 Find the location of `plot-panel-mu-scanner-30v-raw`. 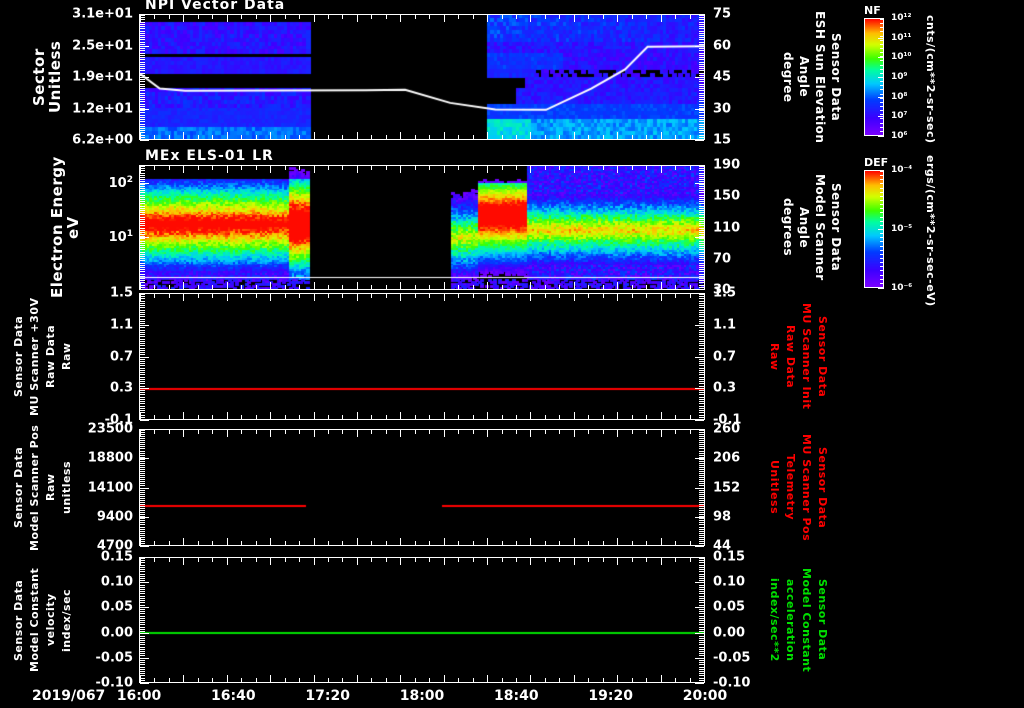

plot-panel-mu-scanner-30v-raw is located at coordinates (422, 356).